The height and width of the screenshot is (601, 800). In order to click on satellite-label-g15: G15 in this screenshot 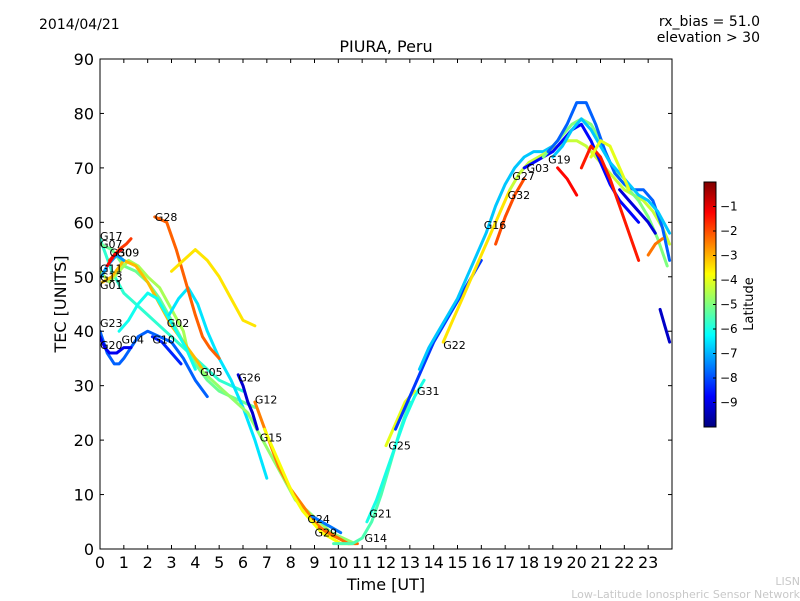, I will do `click(271, 437)`.